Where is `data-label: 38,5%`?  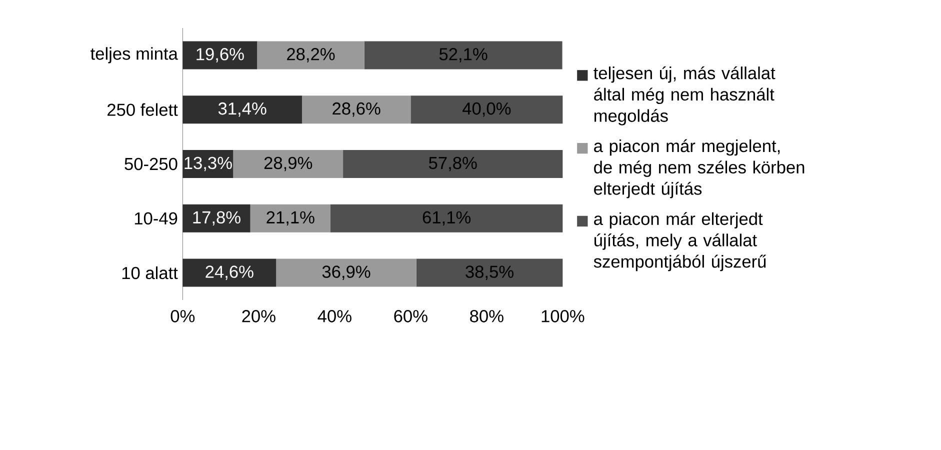 data-label: 38,5% is located at coordinates (490, 273).